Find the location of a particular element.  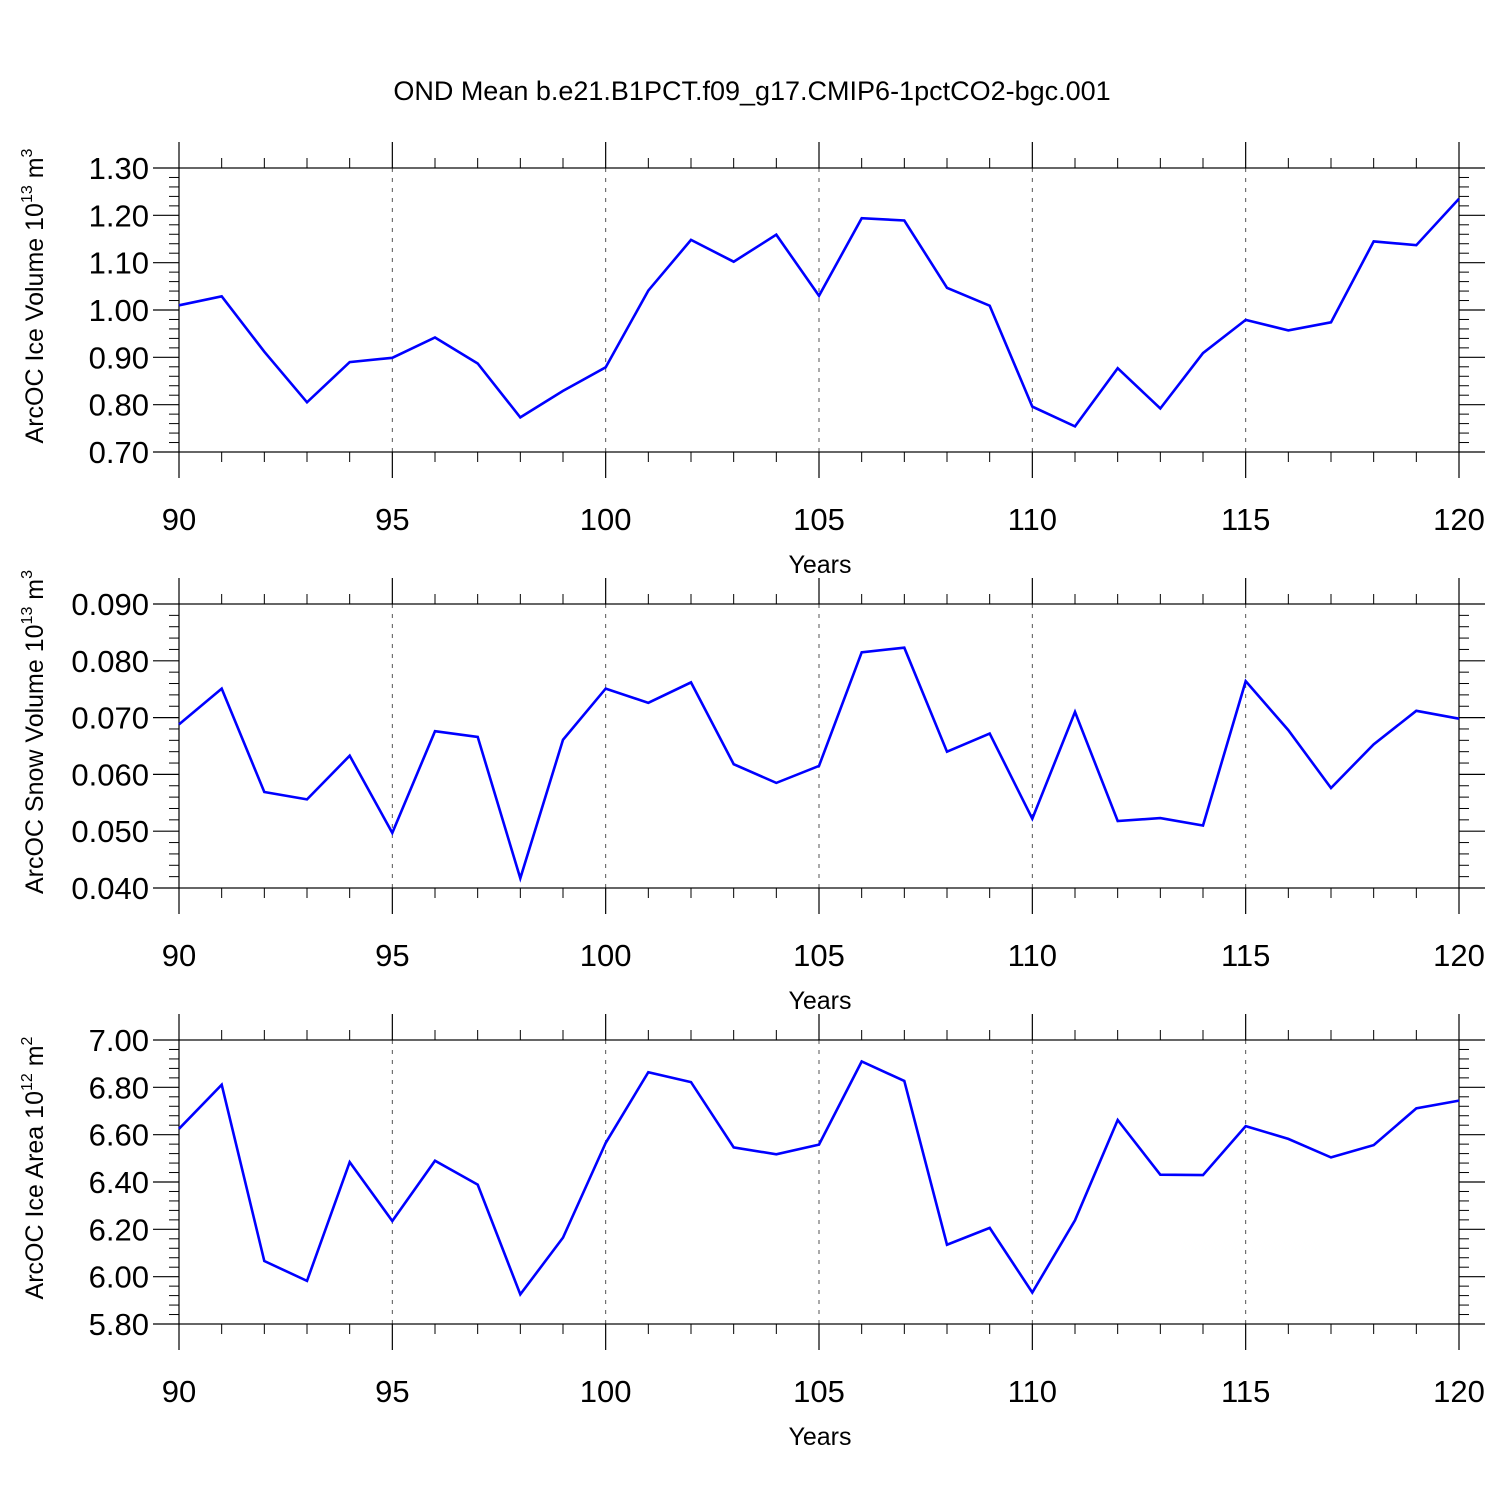

y-tick-label: 6.20 is located at coordinates (119, 1229).